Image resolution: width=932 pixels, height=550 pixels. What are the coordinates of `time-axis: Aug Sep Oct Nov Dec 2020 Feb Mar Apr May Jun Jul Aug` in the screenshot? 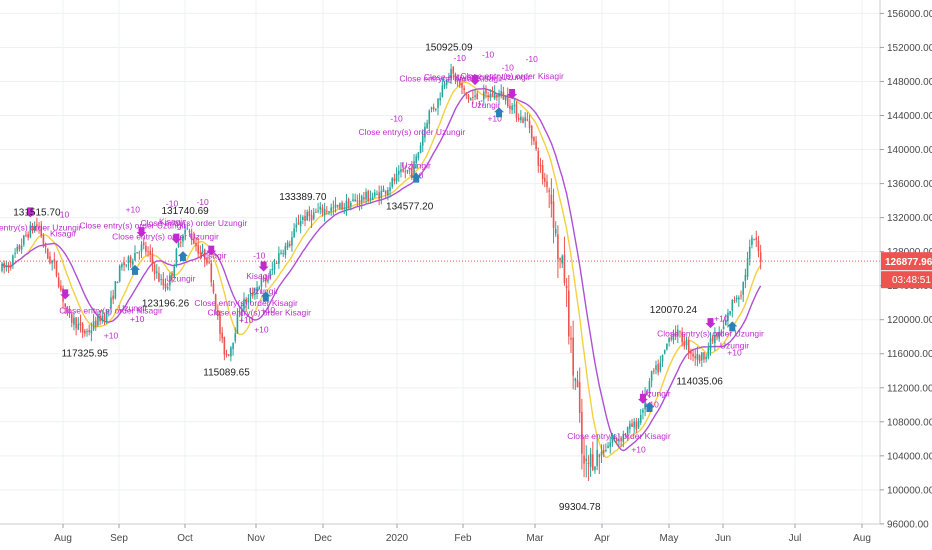 It's located at (440, 536).